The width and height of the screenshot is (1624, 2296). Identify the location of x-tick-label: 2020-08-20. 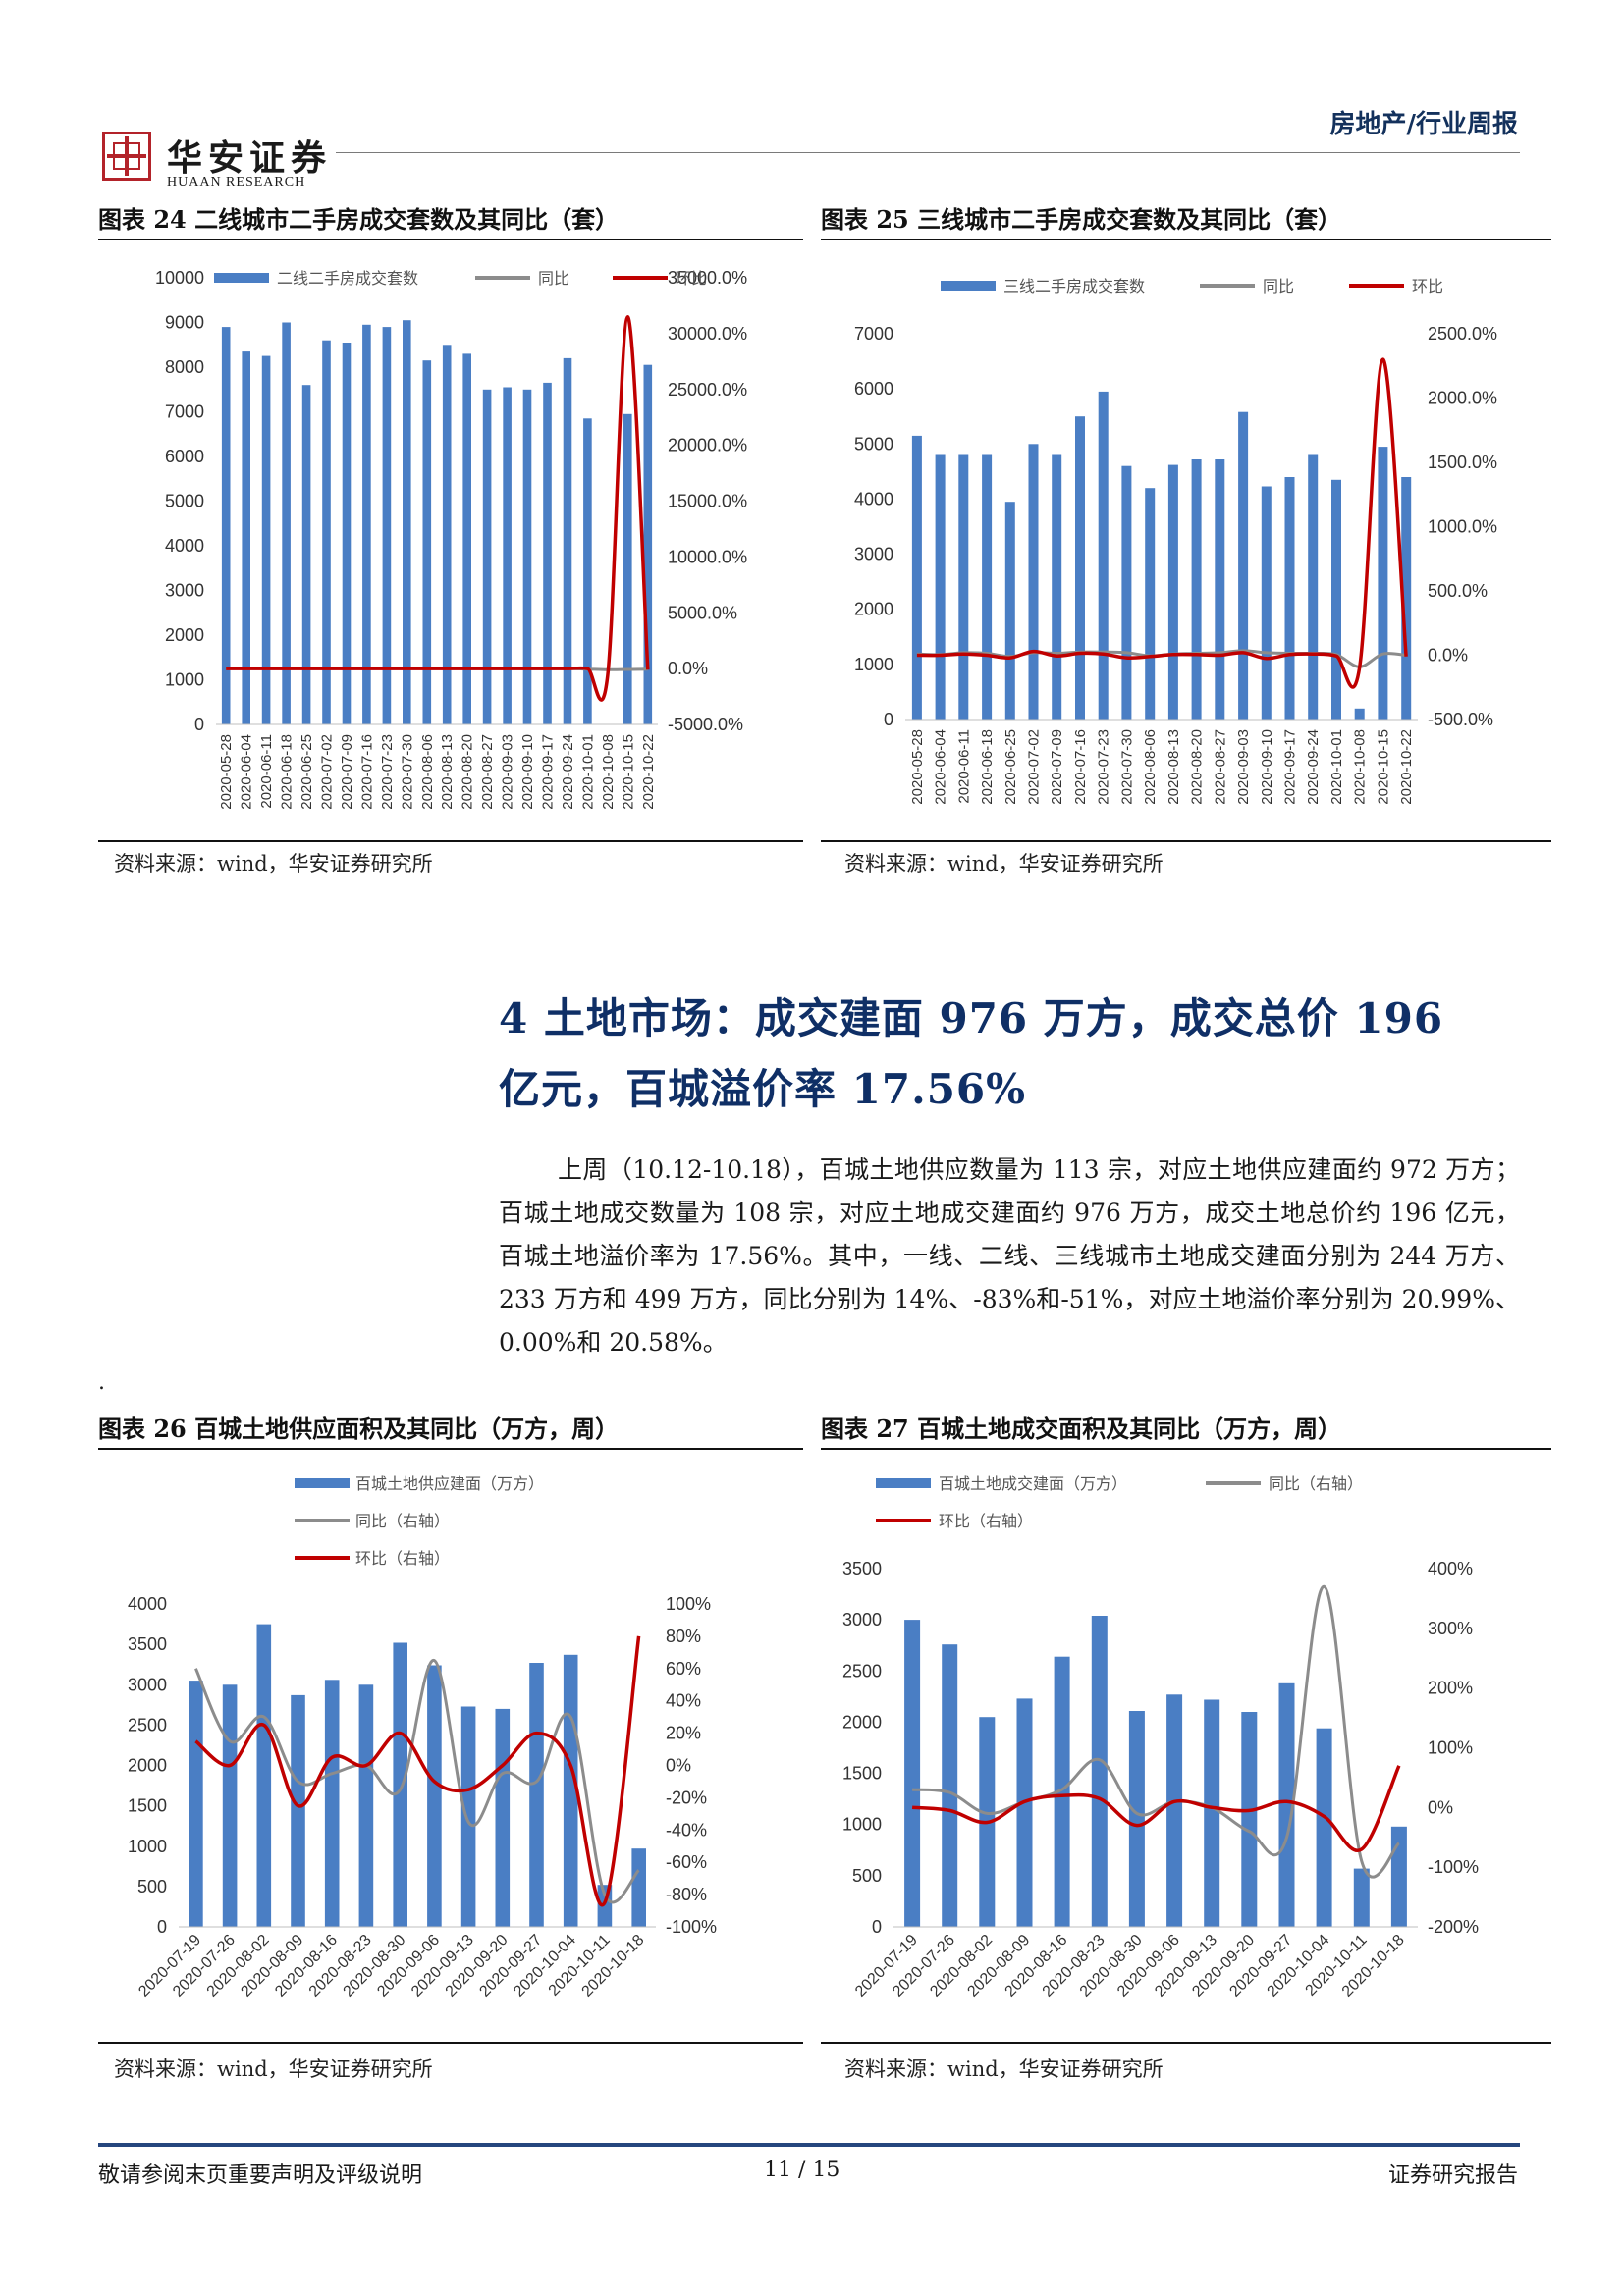
(1197, 767).